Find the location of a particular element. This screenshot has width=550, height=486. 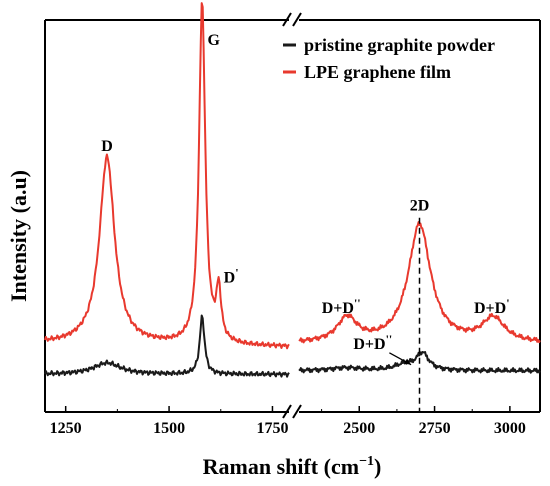

x-tick-label: 3000 is located at coordinates (510, 428).